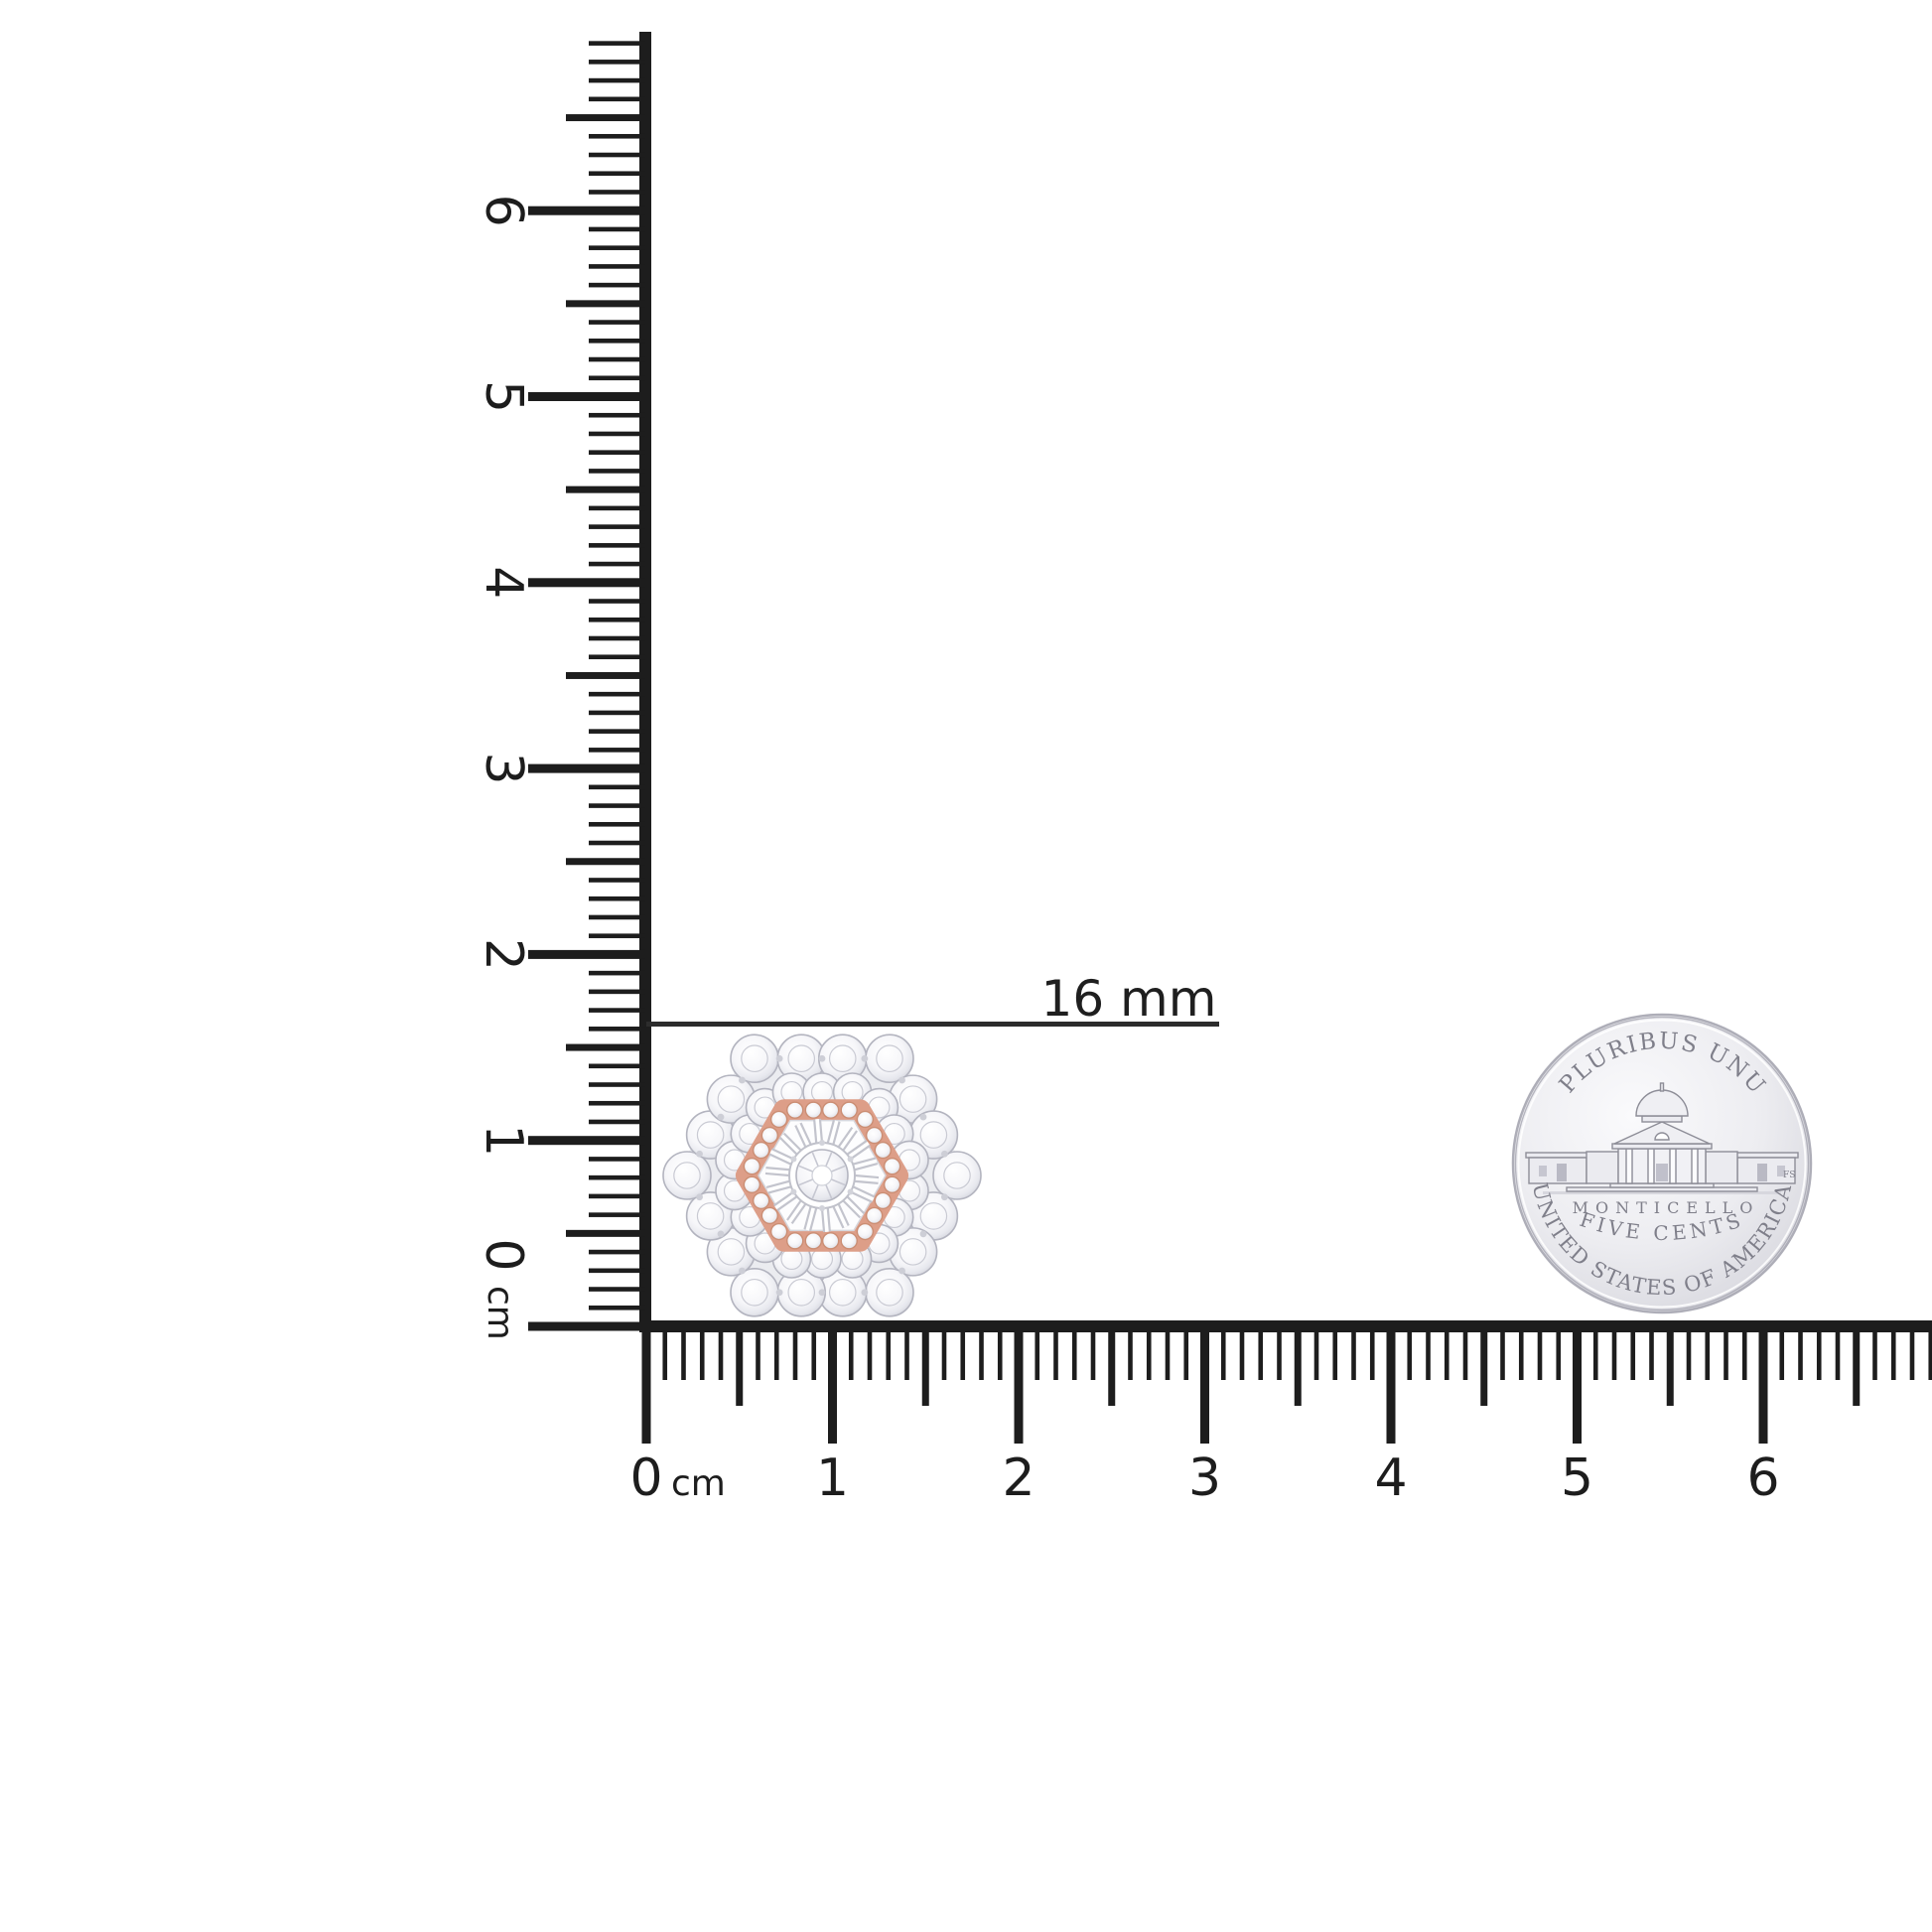 This screenshot has height=1932, width=1932. I want to click on halo-diamond, so click(687, 1175).